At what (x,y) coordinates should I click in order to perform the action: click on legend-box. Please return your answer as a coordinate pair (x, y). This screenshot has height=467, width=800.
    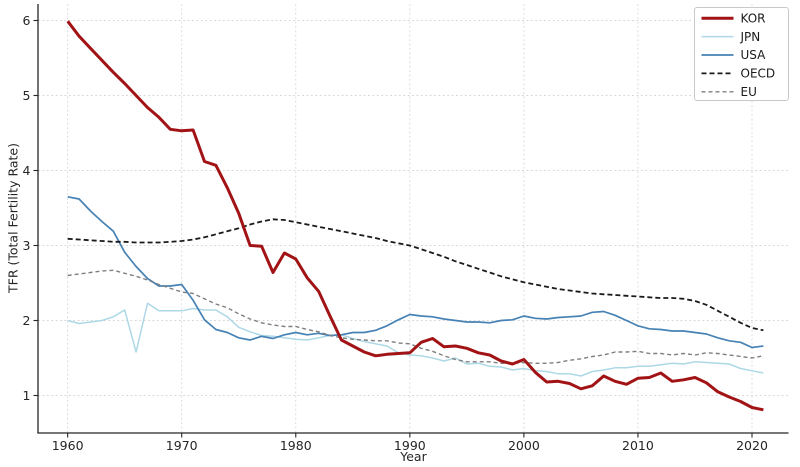
    Looking at the image, I should click on (741, 54).